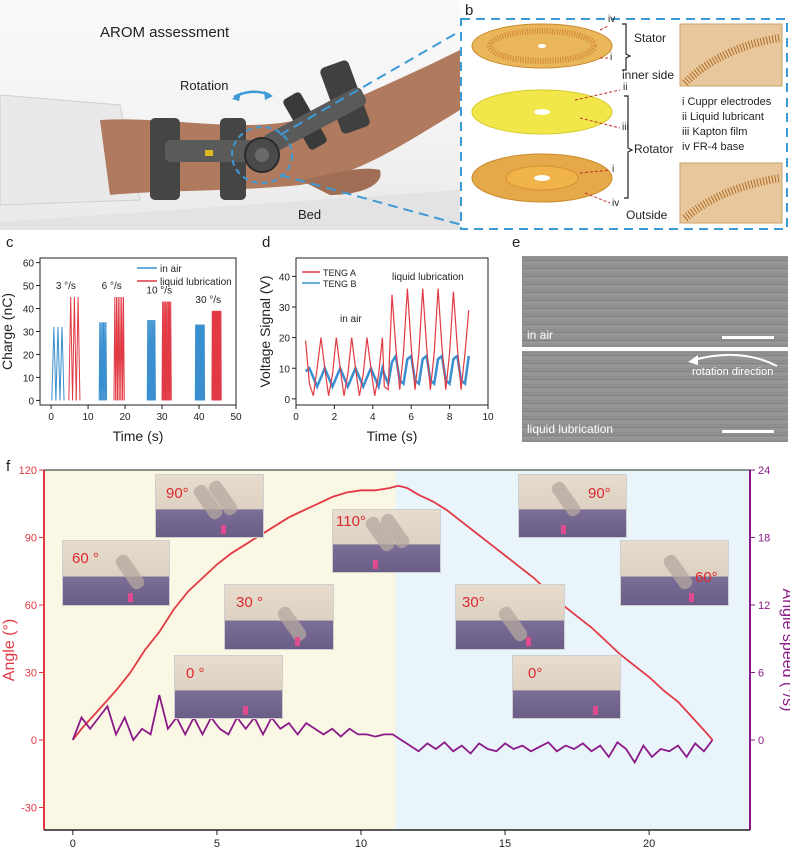  Describe the element at coordinates (723, 117) in the screenshot. I see `legend-item-ii: ii Liquid lubricant` at that location.